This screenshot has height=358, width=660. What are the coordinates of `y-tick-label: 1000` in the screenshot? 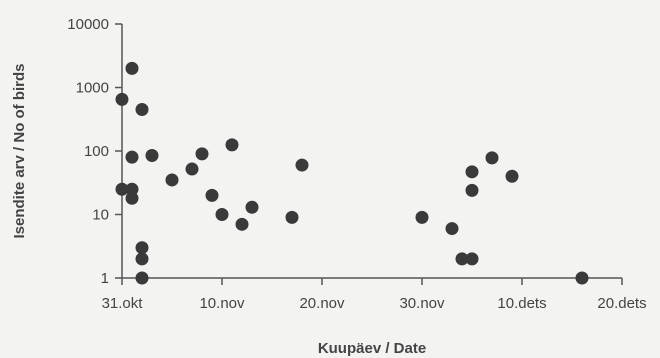 It's located at (92, 88).